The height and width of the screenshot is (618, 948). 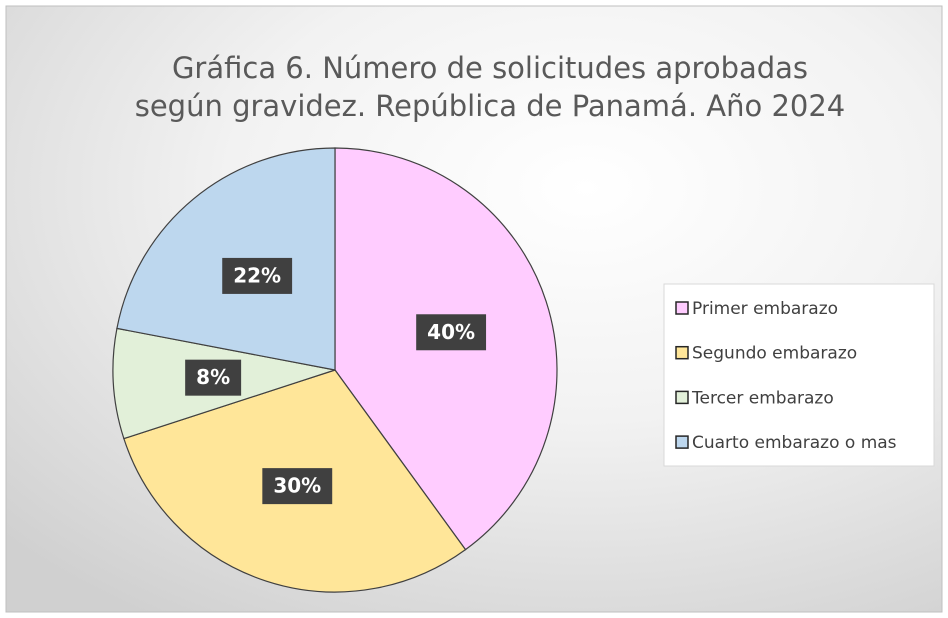 What do you see at coordinates (774, 354) in the screenshot?
I see `legend-label: Segundo embarazo` at bounding box center [774, 354].